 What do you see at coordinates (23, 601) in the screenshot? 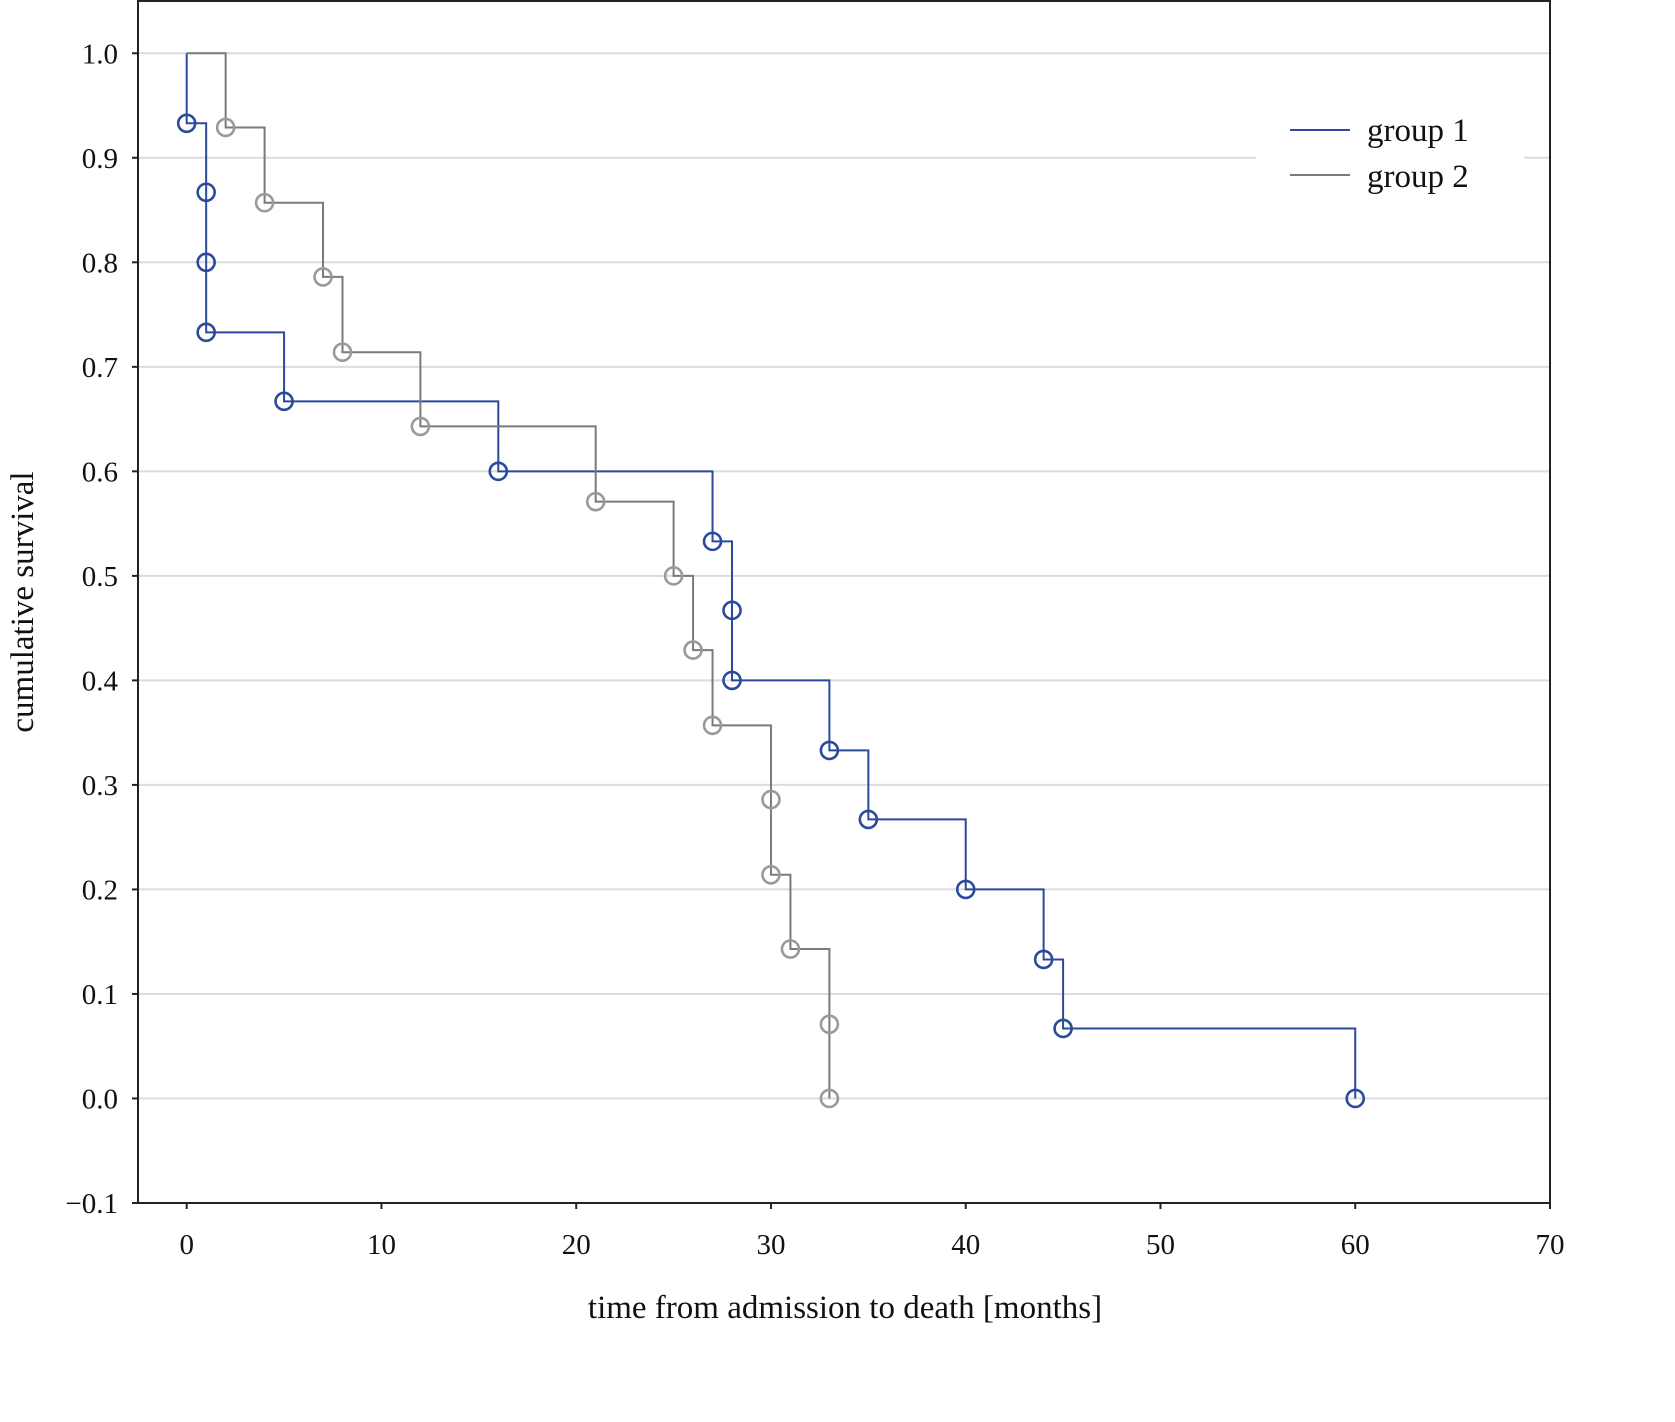
I see `y-axis-label: cumulative survival` at bounding box center [23, 601].